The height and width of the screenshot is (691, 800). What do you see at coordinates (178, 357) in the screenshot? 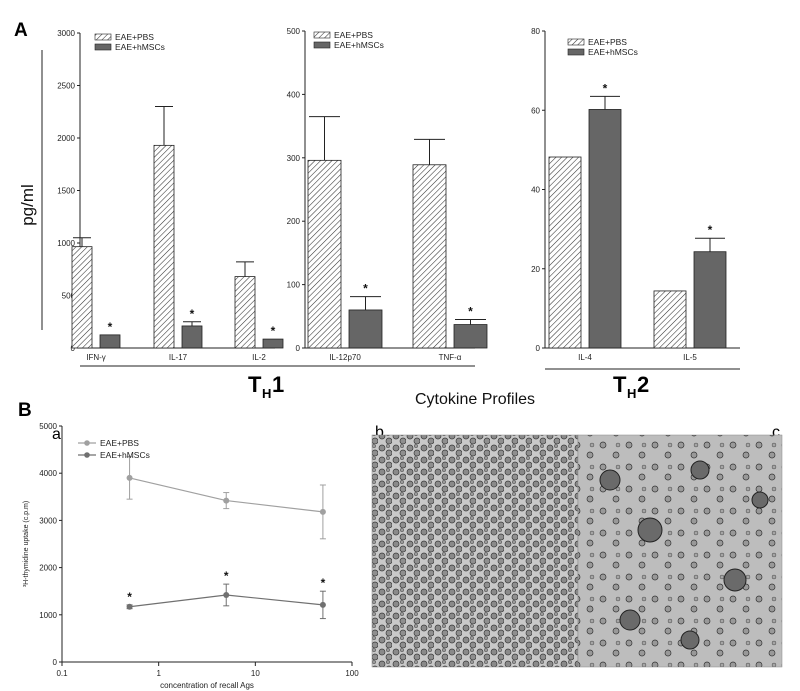
I see `category-label: IL-17` at bounding box center [178, 357].